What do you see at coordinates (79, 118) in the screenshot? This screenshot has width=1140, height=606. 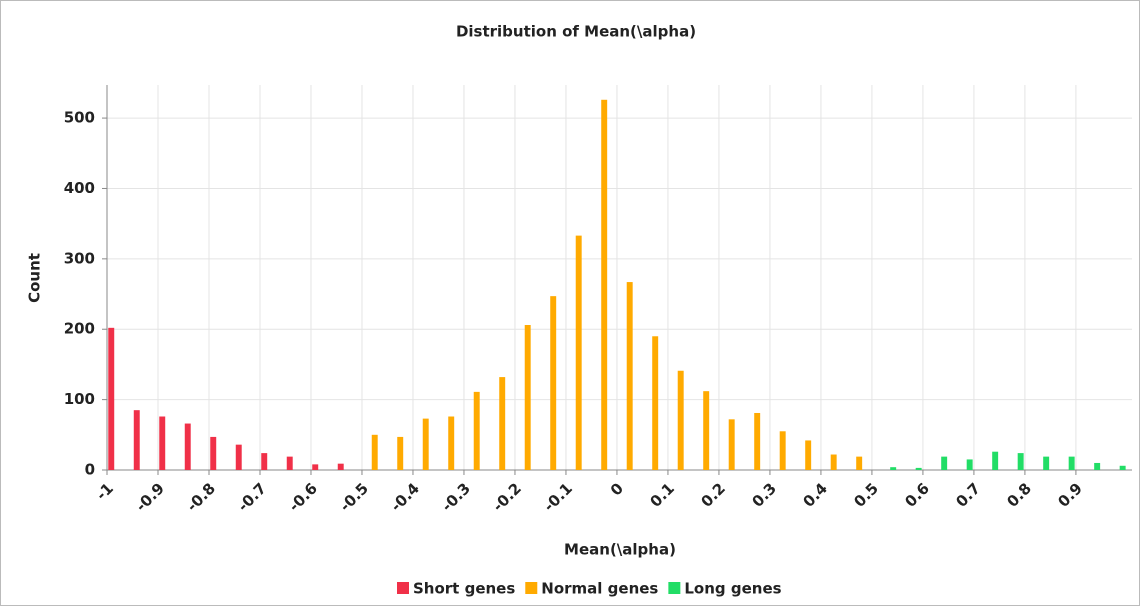 I see `y-tick-label: 500` at bounding box center [79, 118].